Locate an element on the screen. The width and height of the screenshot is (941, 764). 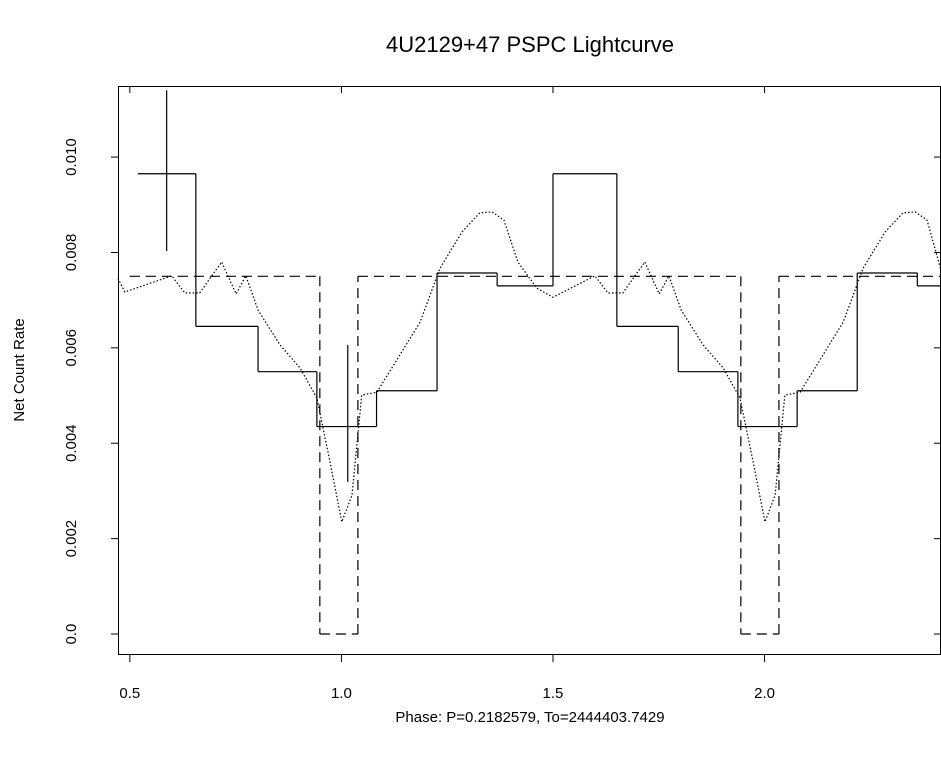
y-tick-label: 0.006 is located at coordinates (71, 348).